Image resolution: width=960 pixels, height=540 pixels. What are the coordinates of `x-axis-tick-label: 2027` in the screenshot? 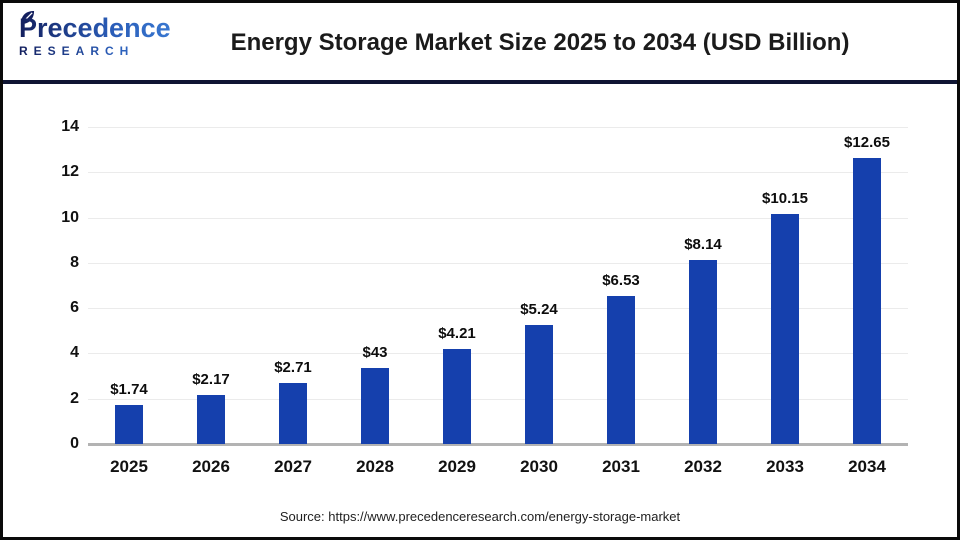 It's located at (293, 466).